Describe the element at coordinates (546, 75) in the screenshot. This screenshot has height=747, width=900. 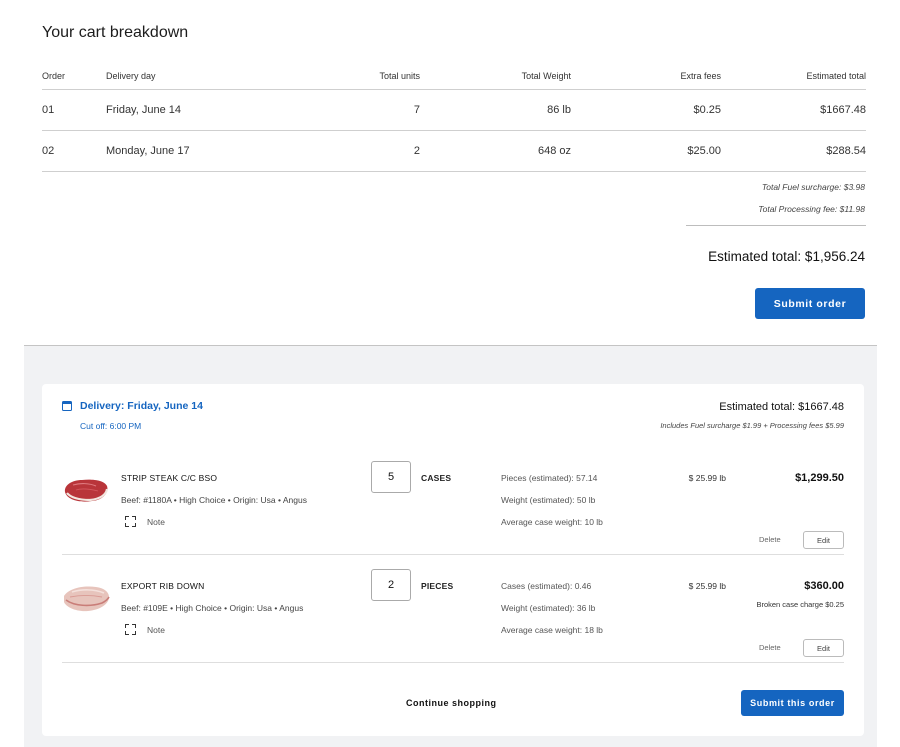
I see `header-total-weight: Total Weight` at that location.